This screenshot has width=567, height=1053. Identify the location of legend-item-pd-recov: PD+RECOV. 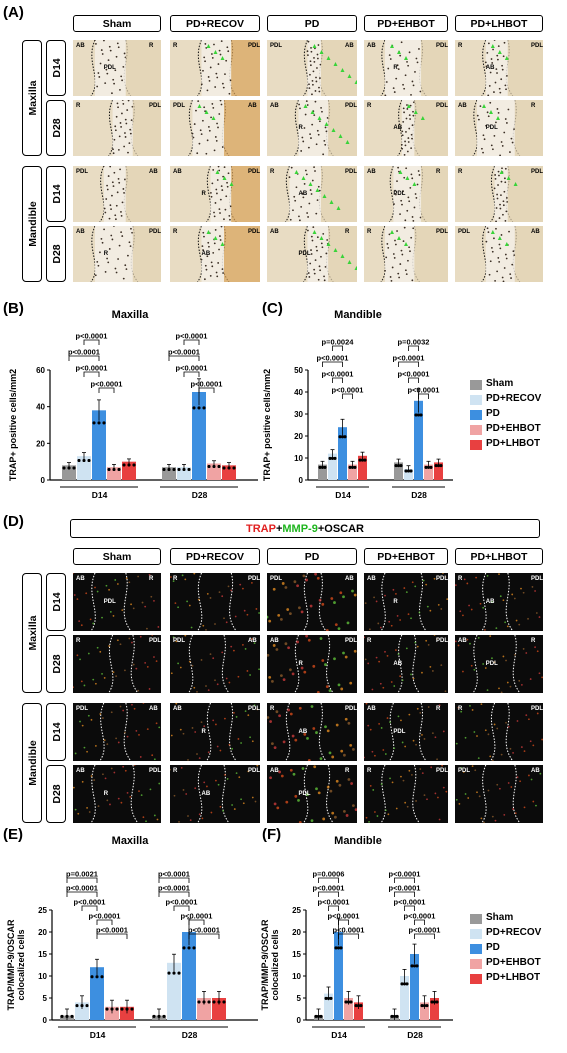
(517, 933).